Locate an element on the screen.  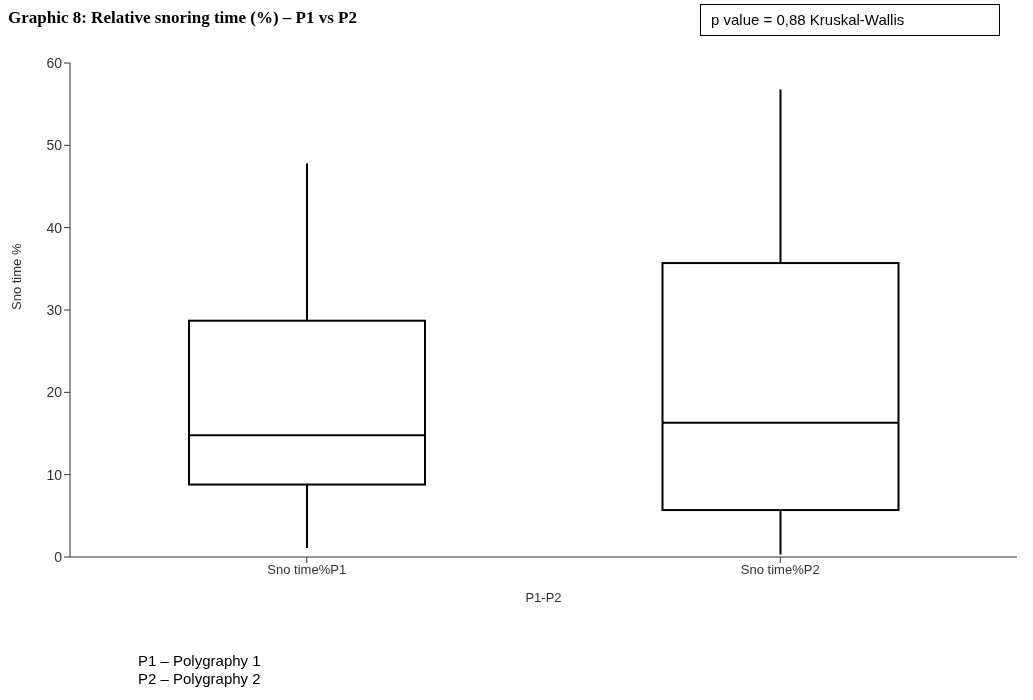
y-tick-label: 40 is located at coordinates (54, 227).